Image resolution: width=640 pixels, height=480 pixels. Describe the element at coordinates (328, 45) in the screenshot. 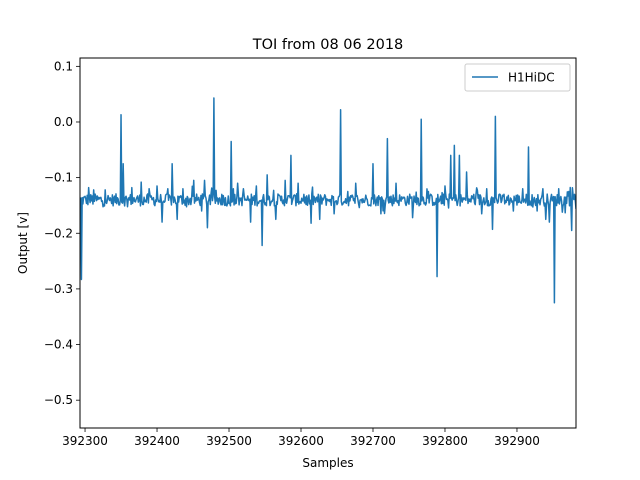

I see `chart-title: TOI from 08 06 2018` at that location.